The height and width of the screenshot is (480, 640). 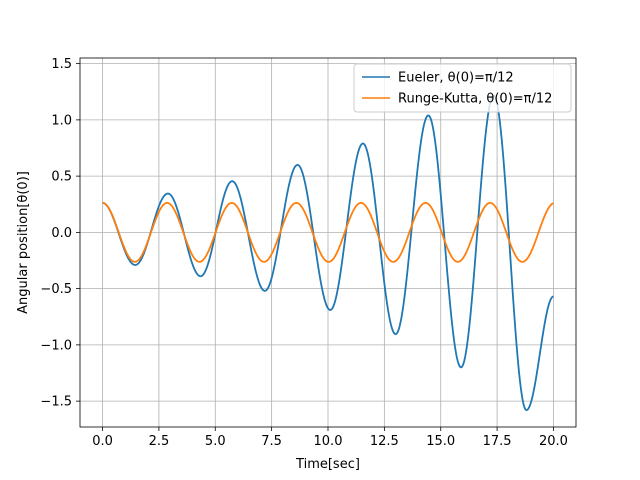 I want to click on y-tick-label: 1.5, so click(x=61, y=64).